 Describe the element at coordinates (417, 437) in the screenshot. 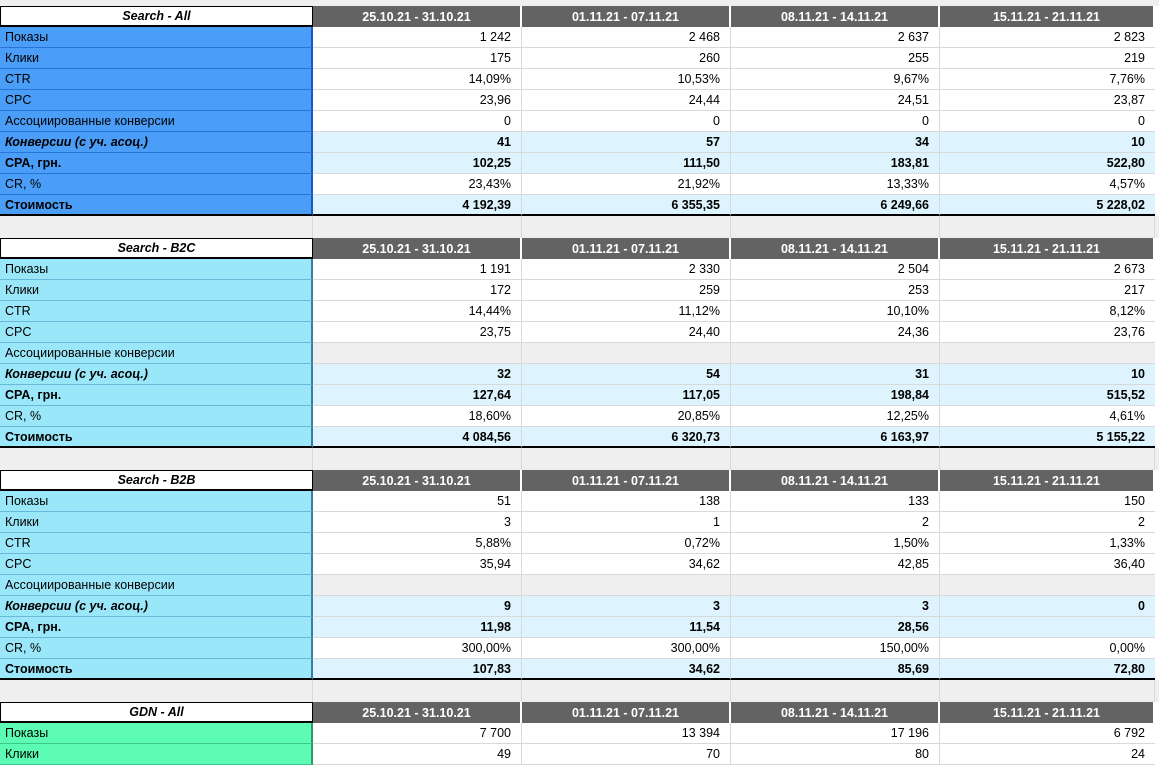

I see `value-cell: 4 084,56` at that location.